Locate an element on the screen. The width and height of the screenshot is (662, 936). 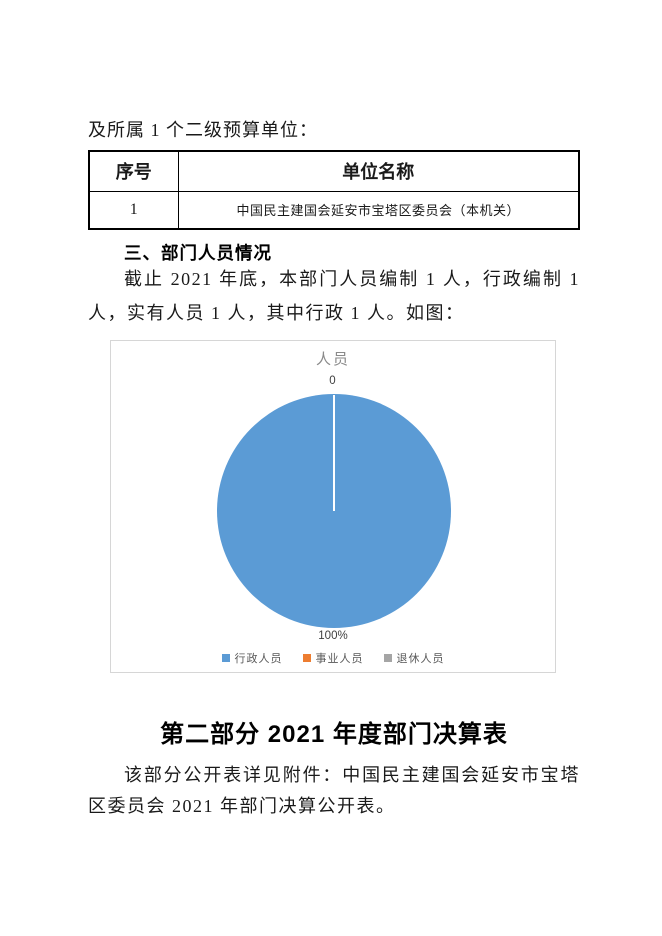
legend-swatch-admin is located at coordinates (225, 658).